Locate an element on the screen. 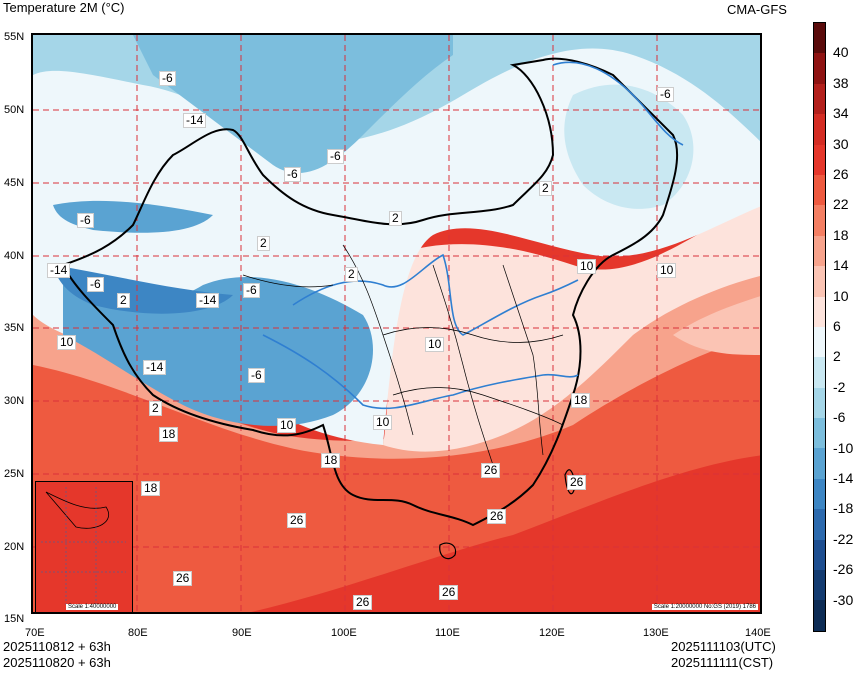  colorbar-label: 6 is located at coordinates (837, 326).